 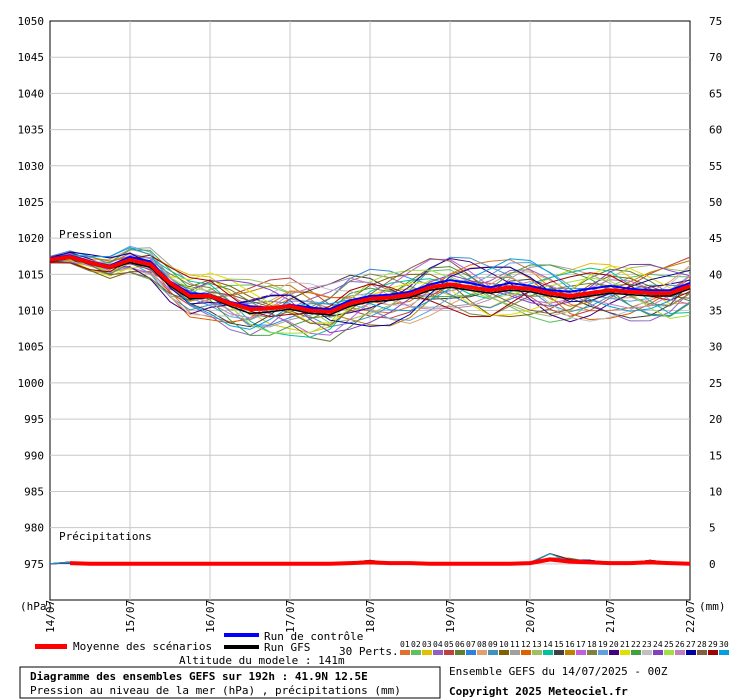 I want to click on perturbation-legend-number: 01, so click(x=405, y=644).